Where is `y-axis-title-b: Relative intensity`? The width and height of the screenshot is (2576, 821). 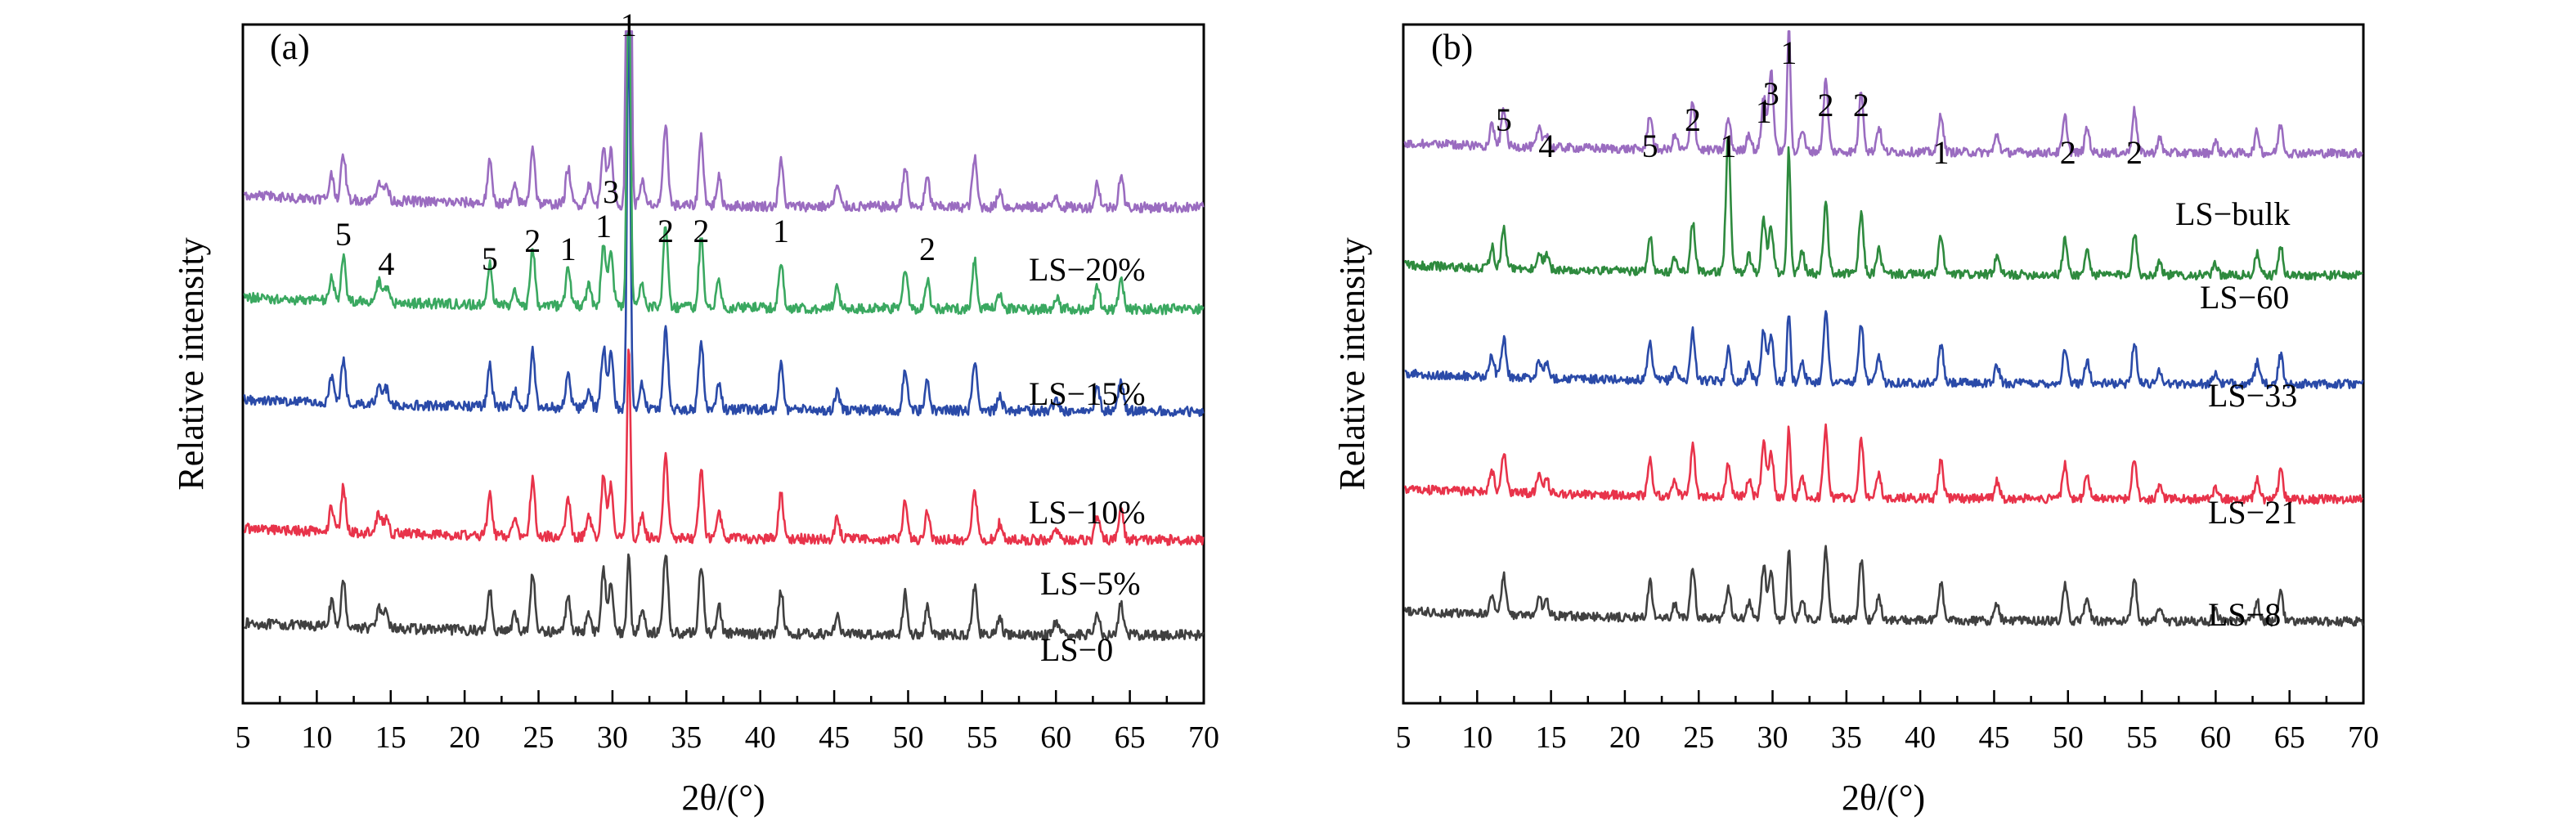
y-axis-title-b: Relative intensity is located at coordinates (1352, 363).